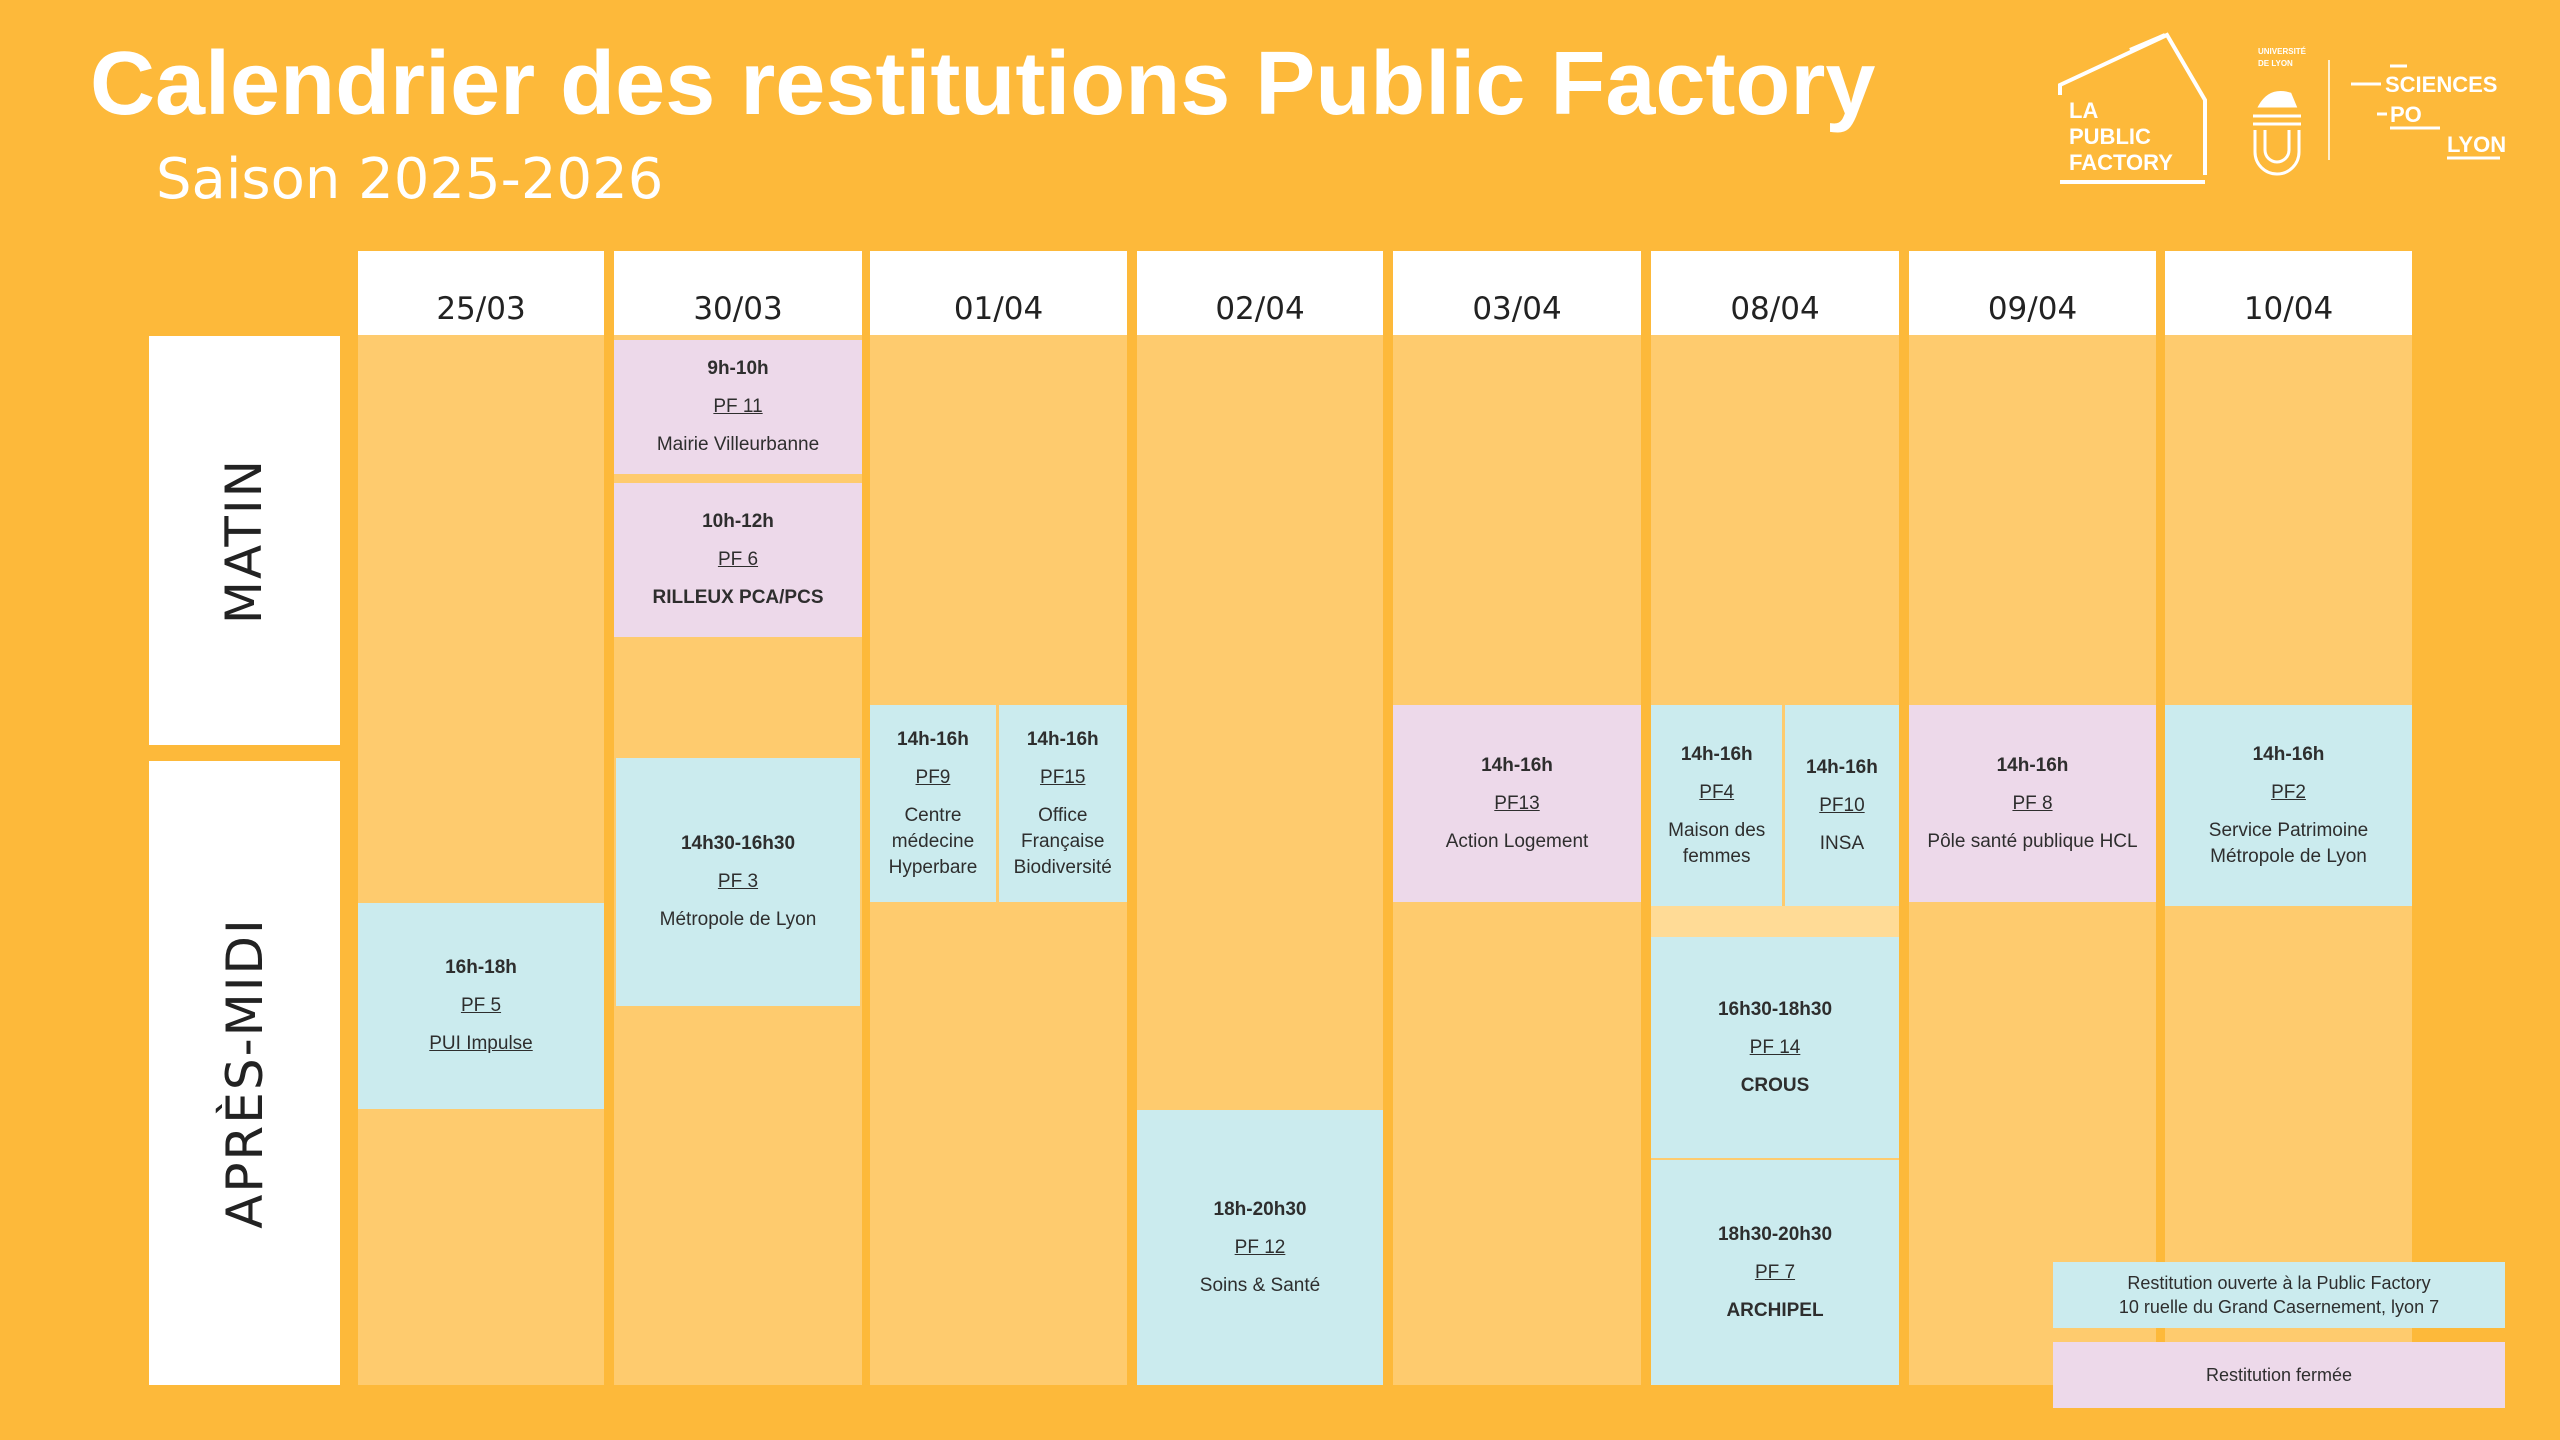 The height and width of the screenshot is (1440, 2560). I want to click on event-code-link: PF13, so click(1517, 803).